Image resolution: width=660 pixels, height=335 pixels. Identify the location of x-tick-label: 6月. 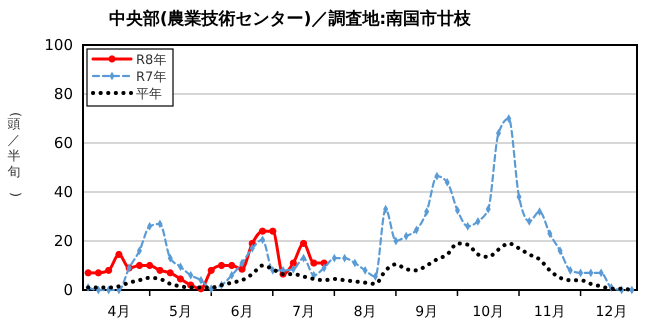
(242, 312).